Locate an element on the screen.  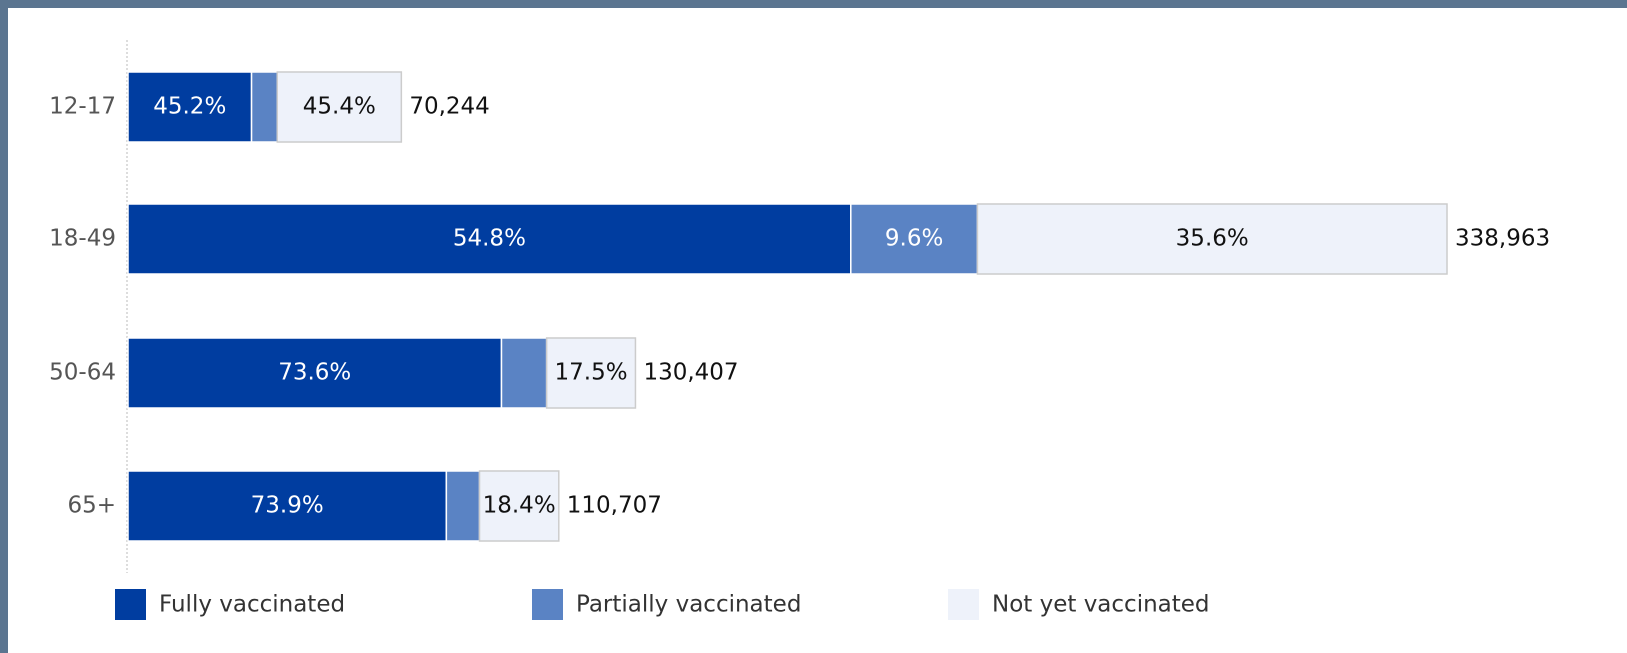
value-label: 54.8% is located at coordinates (489, 239).